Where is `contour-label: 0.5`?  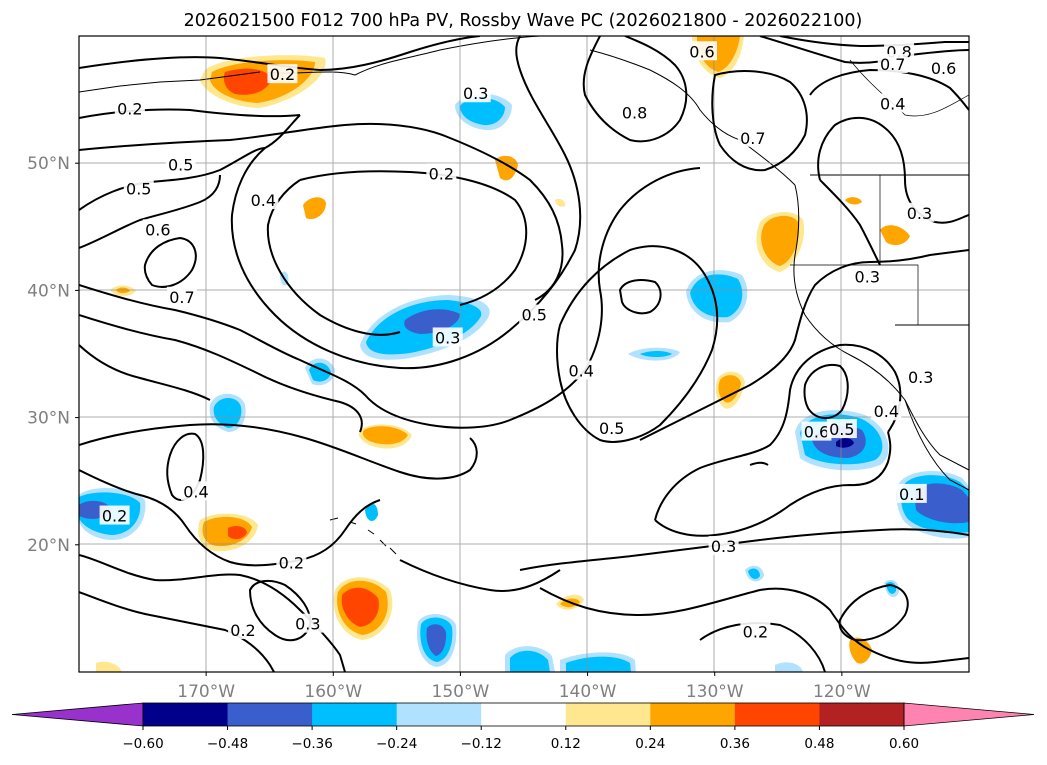
contour-label: 0.5 is located at coordinates (841, 429).